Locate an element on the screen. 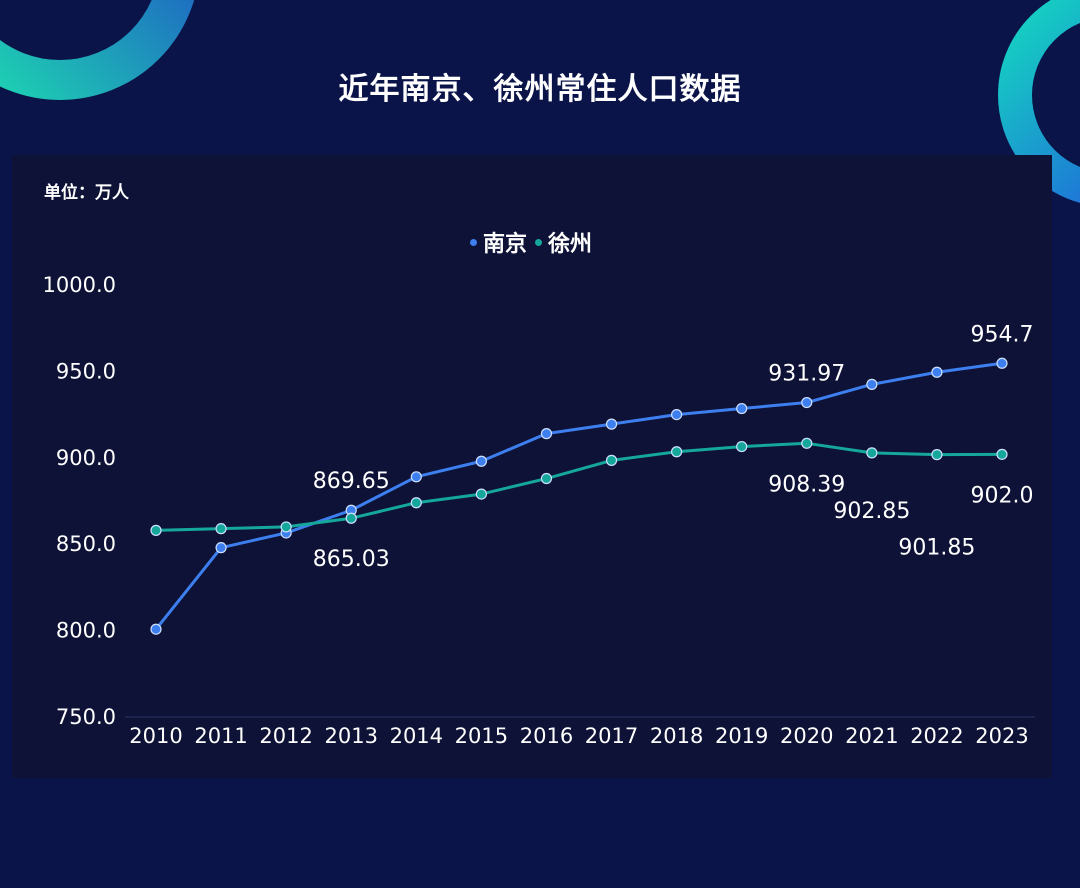  legend-dot-nanjing is located at coordinates (473, 242).